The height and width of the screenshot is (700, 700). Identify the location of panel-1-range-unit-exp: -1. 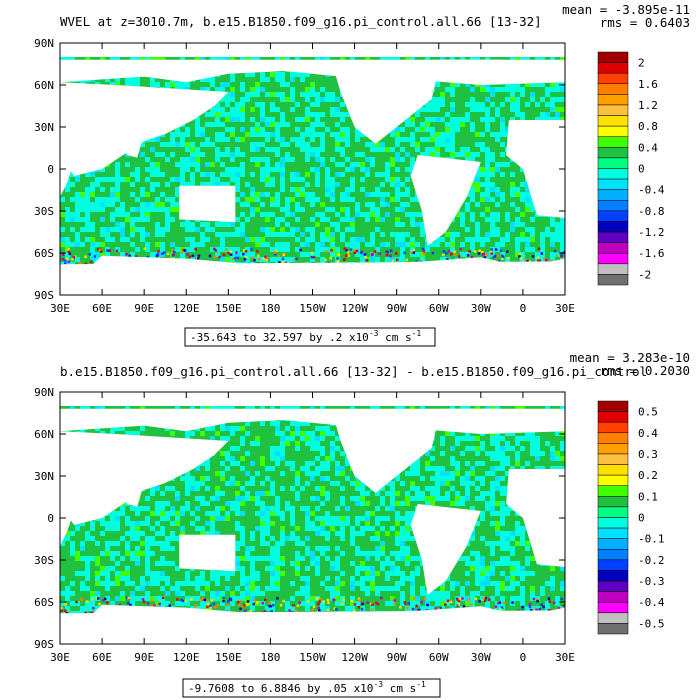
(417, 333).